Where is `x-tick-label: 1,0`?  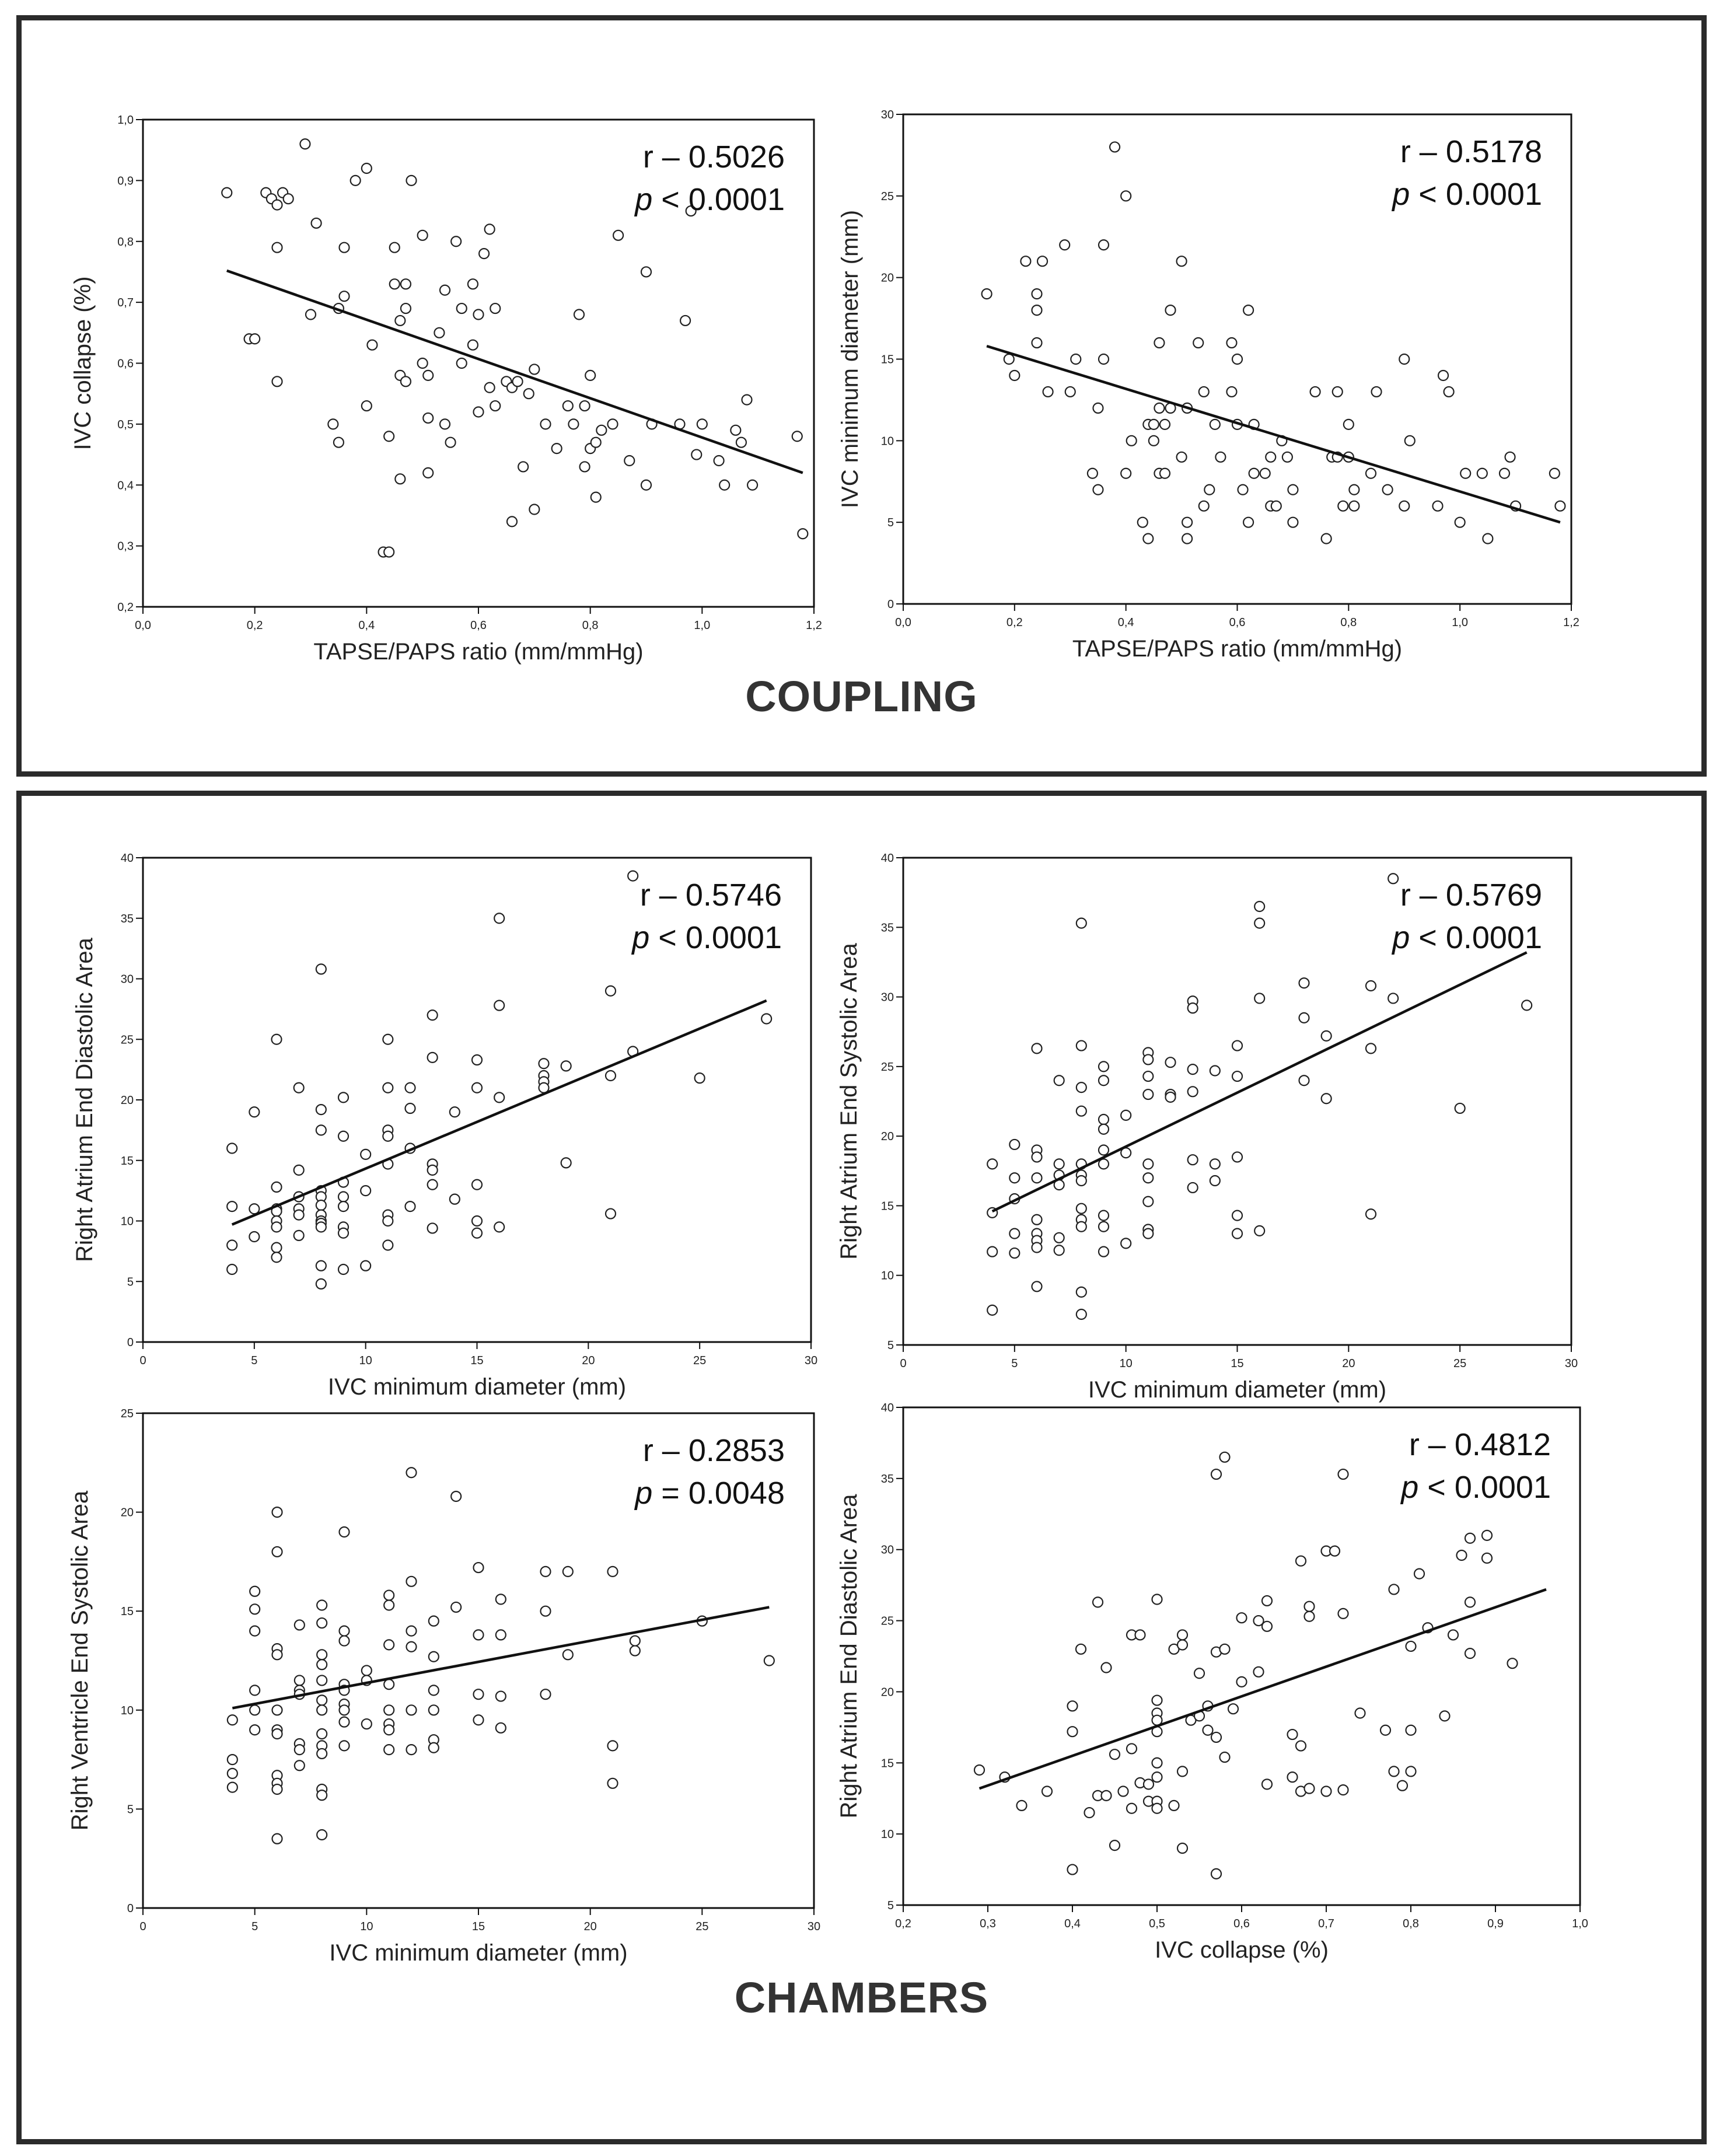 x-tick-label: 1,0 is located at coordinates (702, 625).